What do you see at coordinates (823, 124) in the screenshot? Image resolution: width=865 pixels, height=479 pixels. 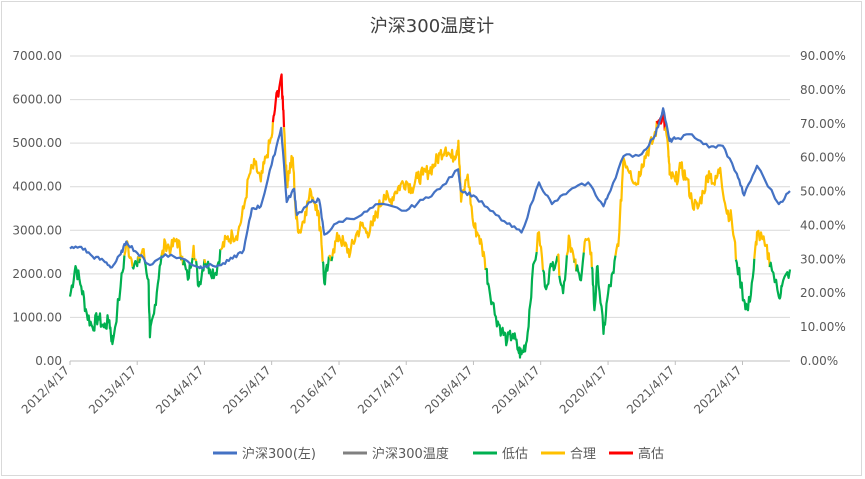 I see `right-tick-label: 70.00%` at bounding box center [823, 124].